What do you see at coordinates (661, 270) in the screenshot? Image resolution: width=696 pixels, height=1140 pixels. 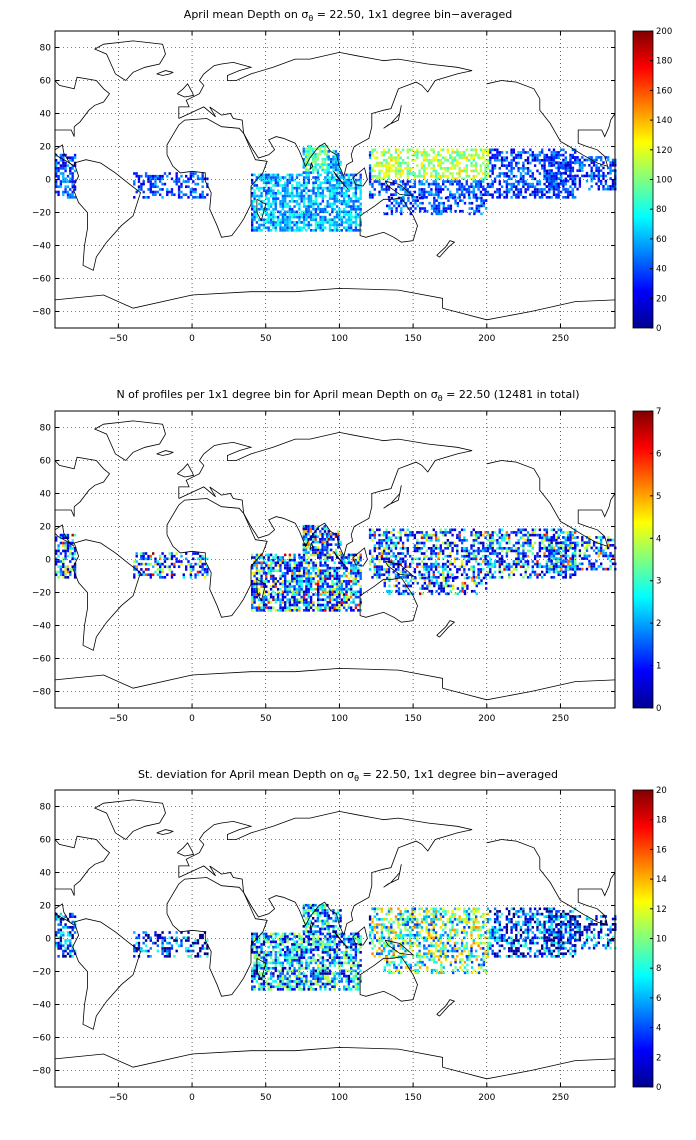 I see `colorbar-tick-label: 40` at bounding box center [661, 270].